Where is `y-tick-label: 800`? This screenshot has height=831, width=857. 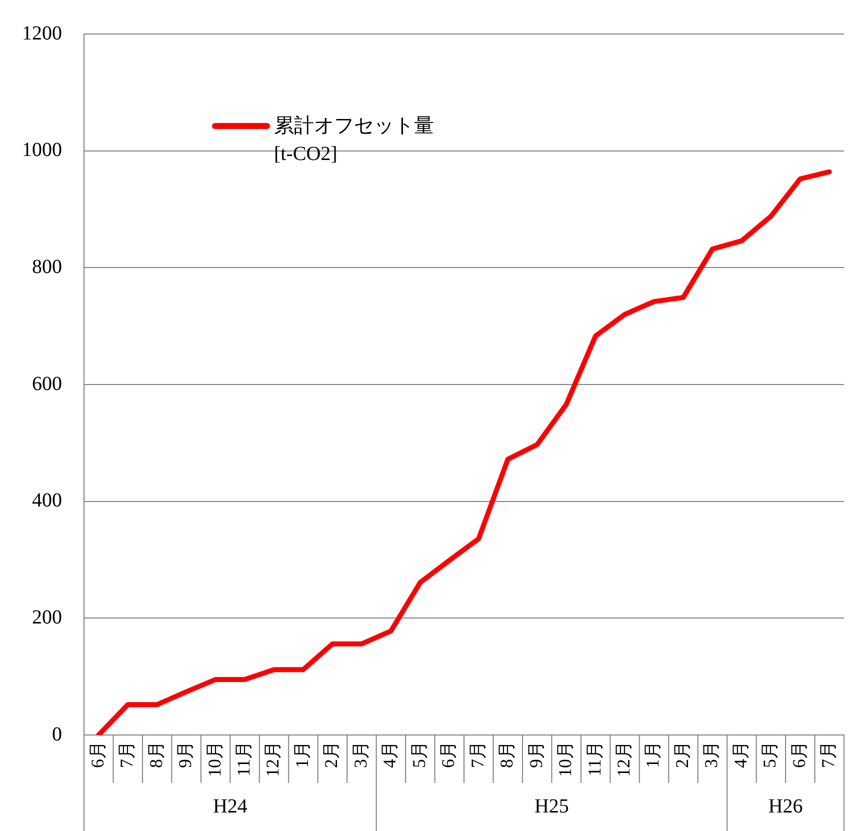 y-tick-label: 800 is located at coordinates (47, 267).